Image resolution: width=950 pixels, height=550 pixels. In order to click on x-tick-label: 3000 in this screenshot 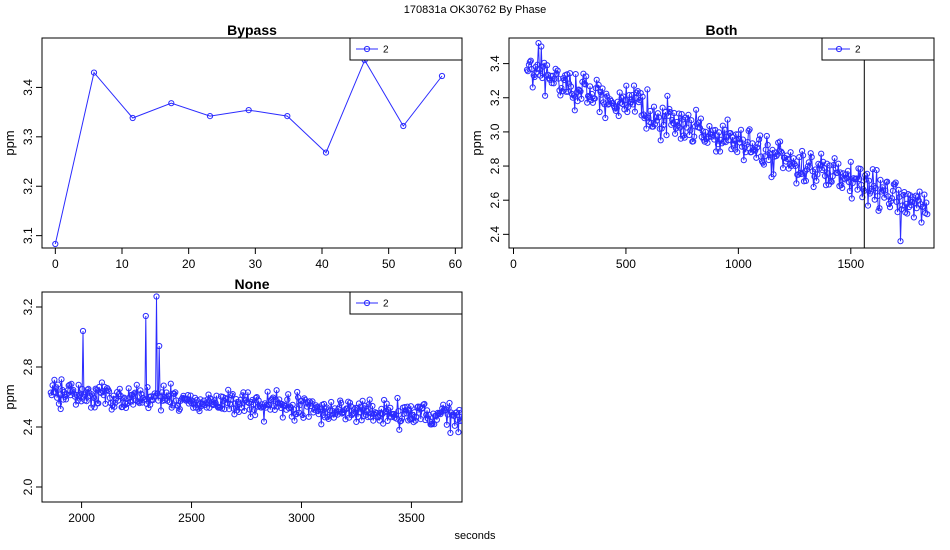, I will do `click(301, 518)`.